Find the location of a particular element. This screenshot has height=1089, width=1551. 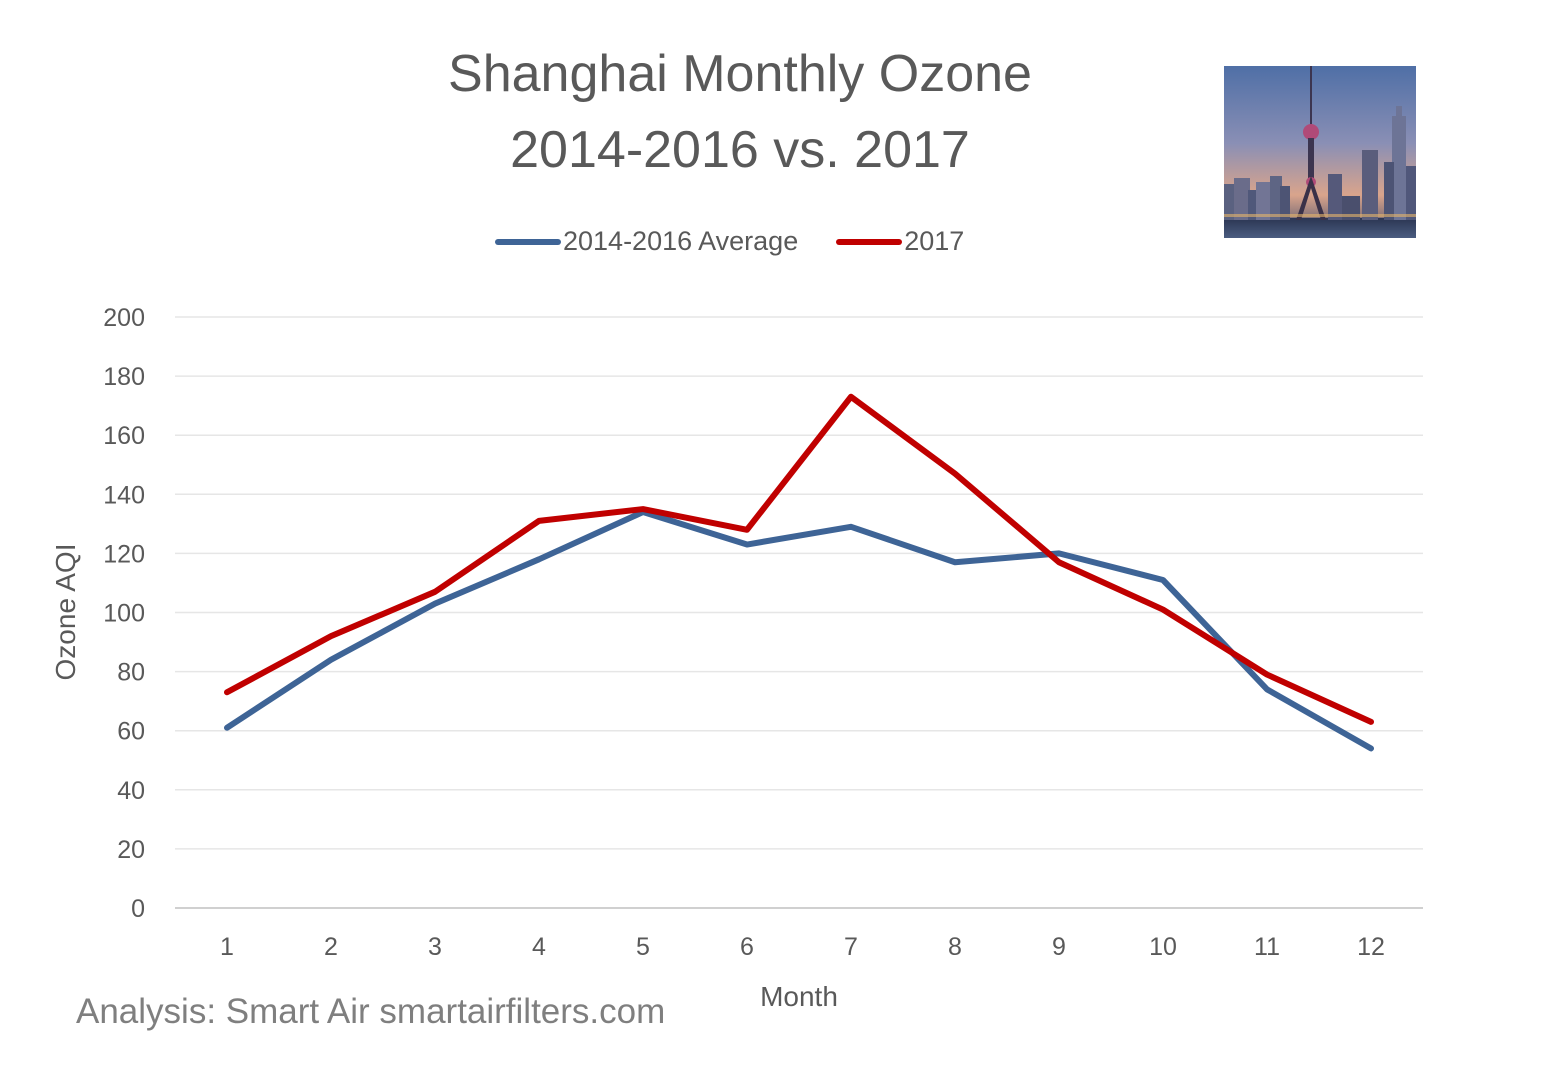

x-tick-label: 9 is located at coordinates (1059, 947).